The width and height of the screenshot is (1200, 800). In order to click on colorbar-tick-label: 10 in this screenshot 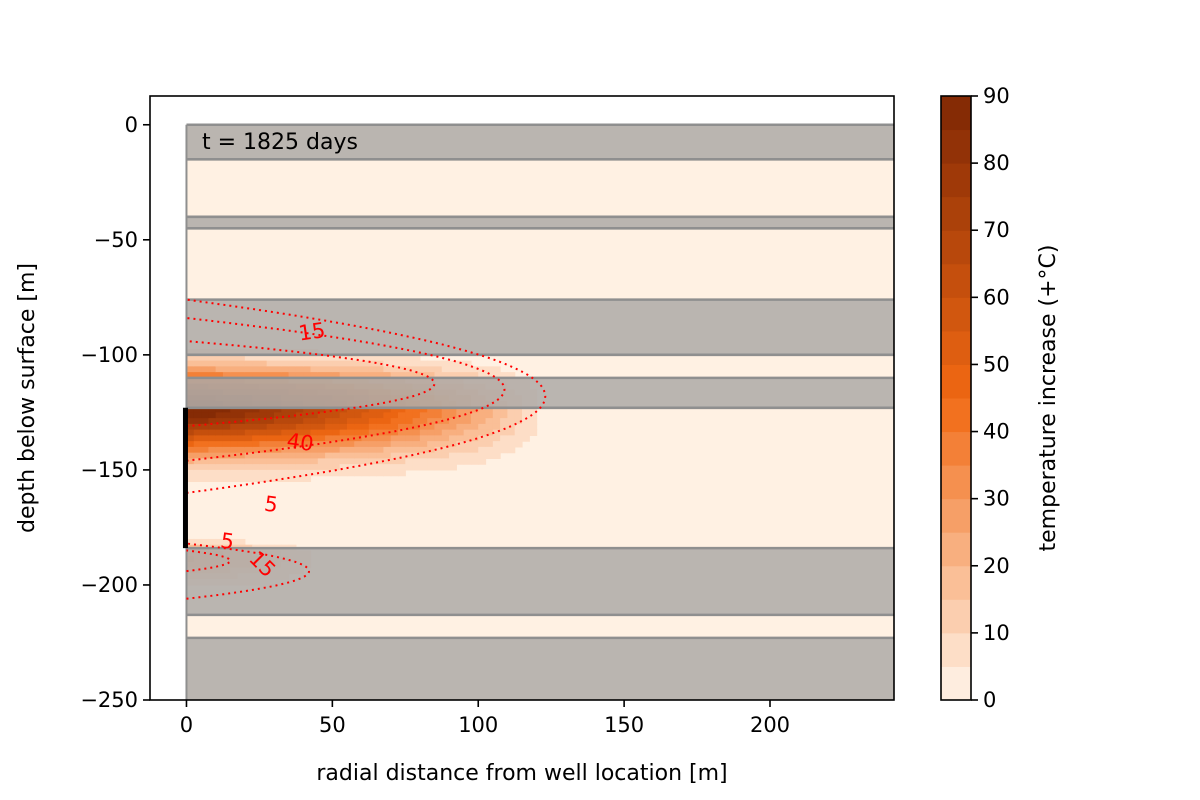, I will do `click(996, 633)`.